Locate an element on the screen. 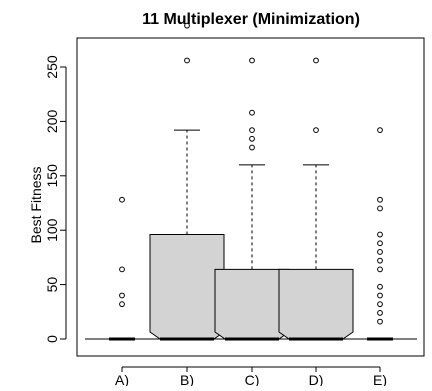 Image resolution: width=432 pixels, height=391 pixels. chart-title: 11 Multiplexer (Minimization) is located at coordinates (251, 19).